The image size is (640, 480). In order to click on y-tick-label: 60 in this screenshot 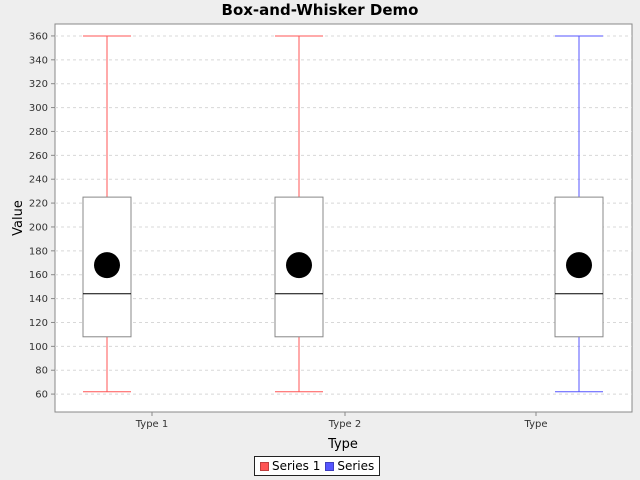, I will do `click(41, 395)`.